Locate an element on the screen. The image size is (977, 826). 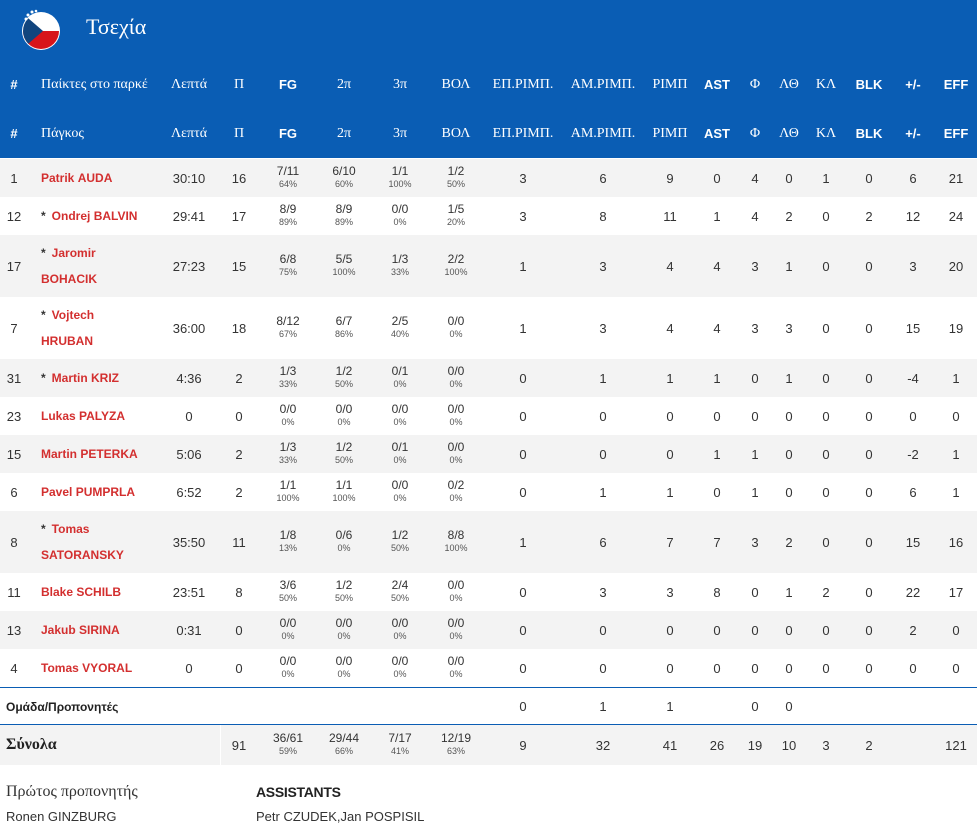
header-p3: 3π is located at coordinates (400, 84).